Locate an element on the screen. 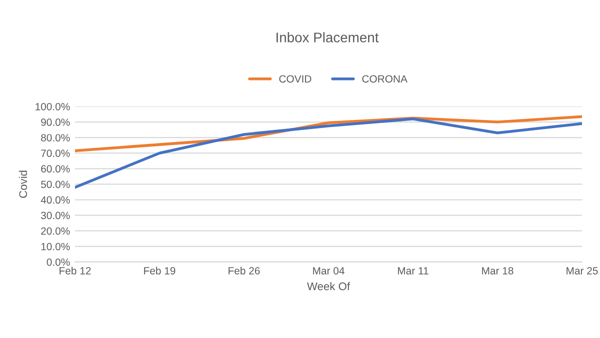 The image size is (600, 338). y-tick-label: 60.0% is located at coordinates (55, 169).